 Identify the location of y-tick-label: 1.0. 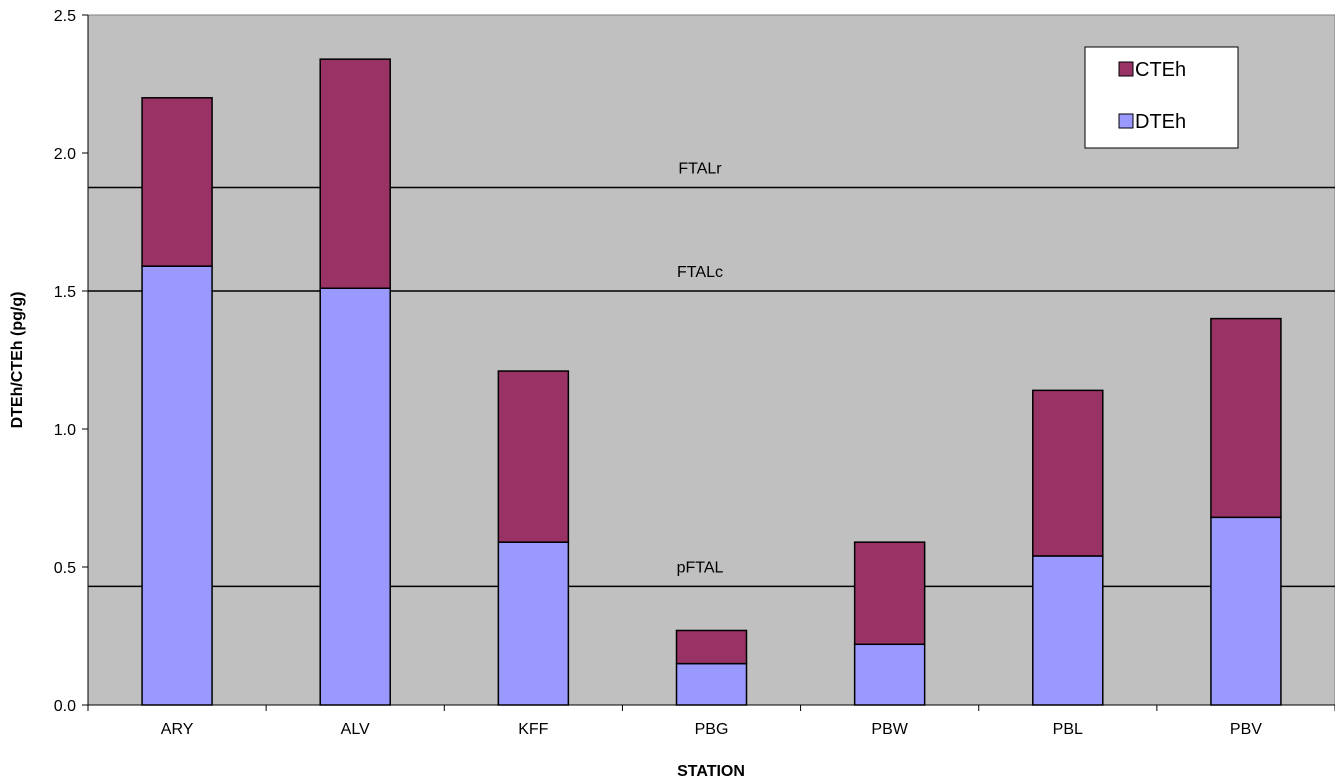
(65, 430).